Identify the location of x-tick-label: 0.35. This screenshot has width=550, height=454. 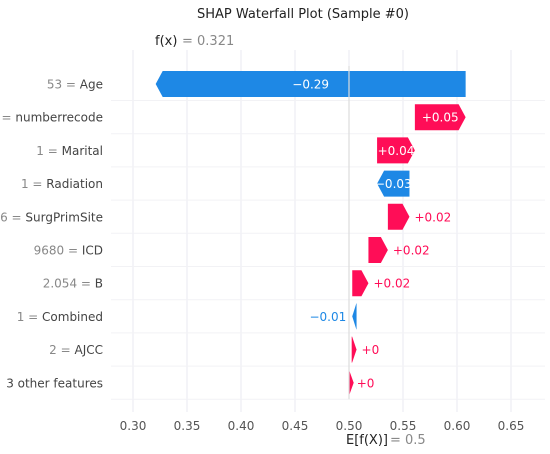
(187, 426).